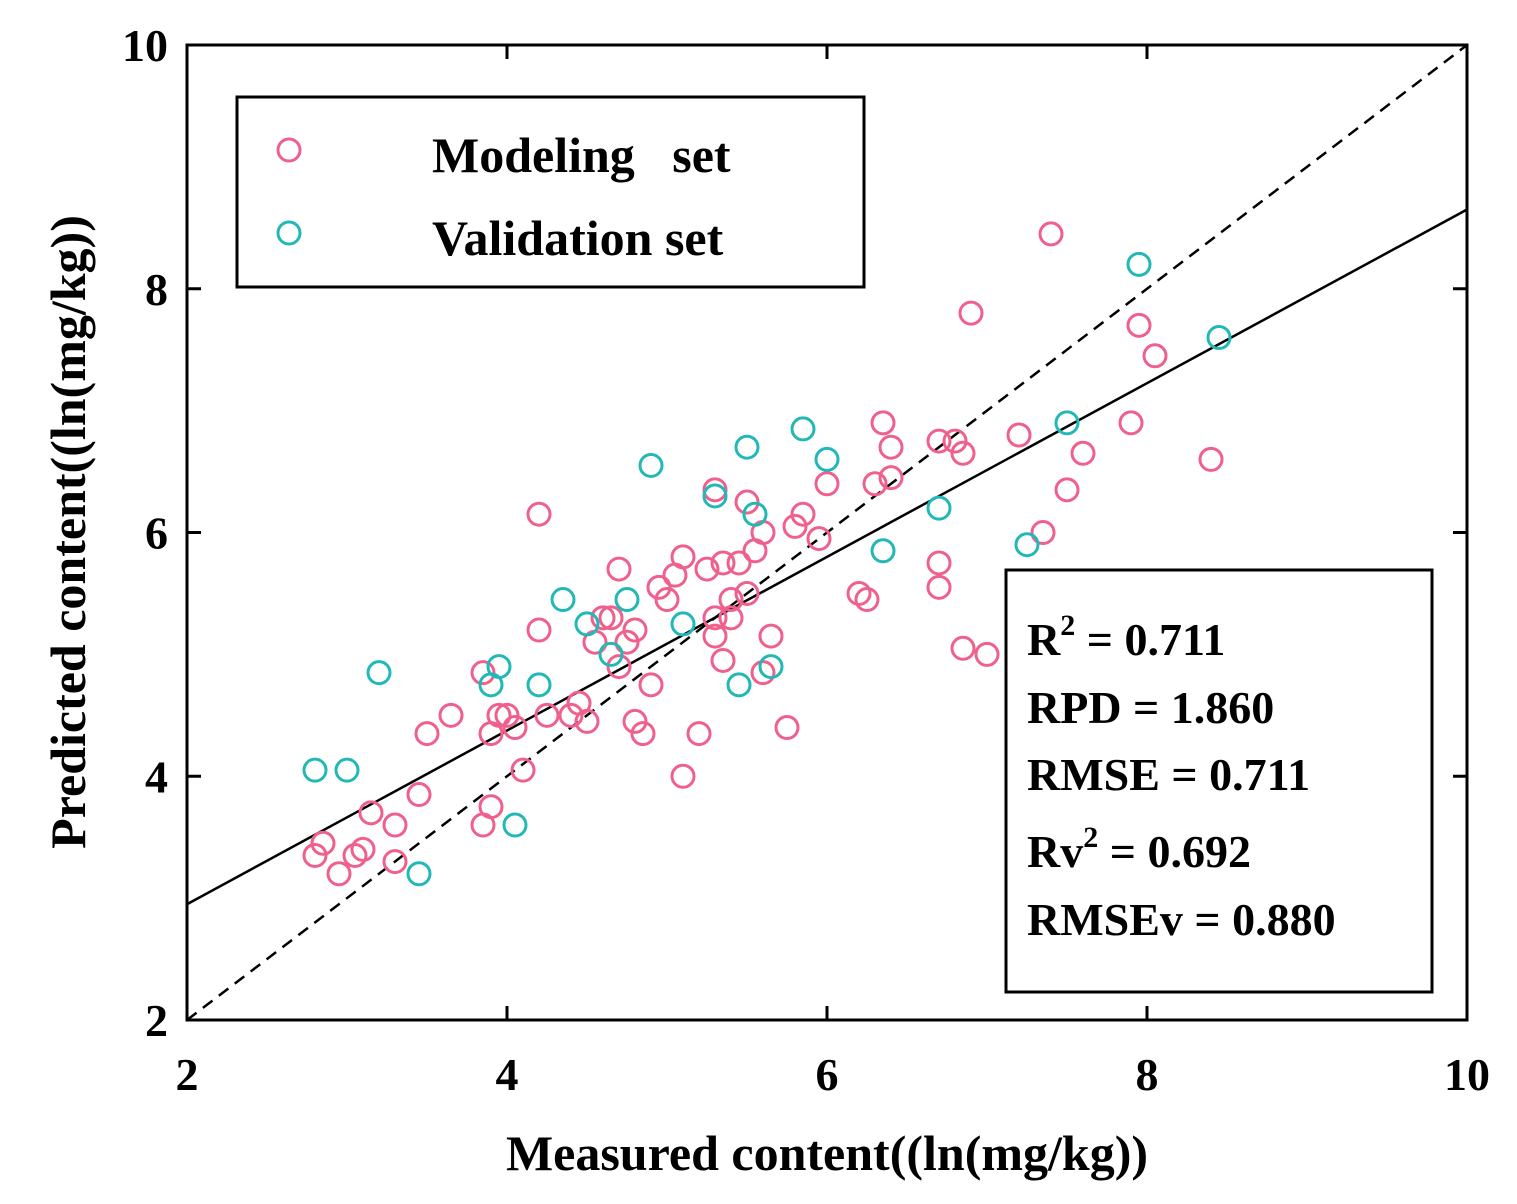 This screenshot has height=1204, width=1517. I want to click on x-tick-label: 6, so click(827, 1074).